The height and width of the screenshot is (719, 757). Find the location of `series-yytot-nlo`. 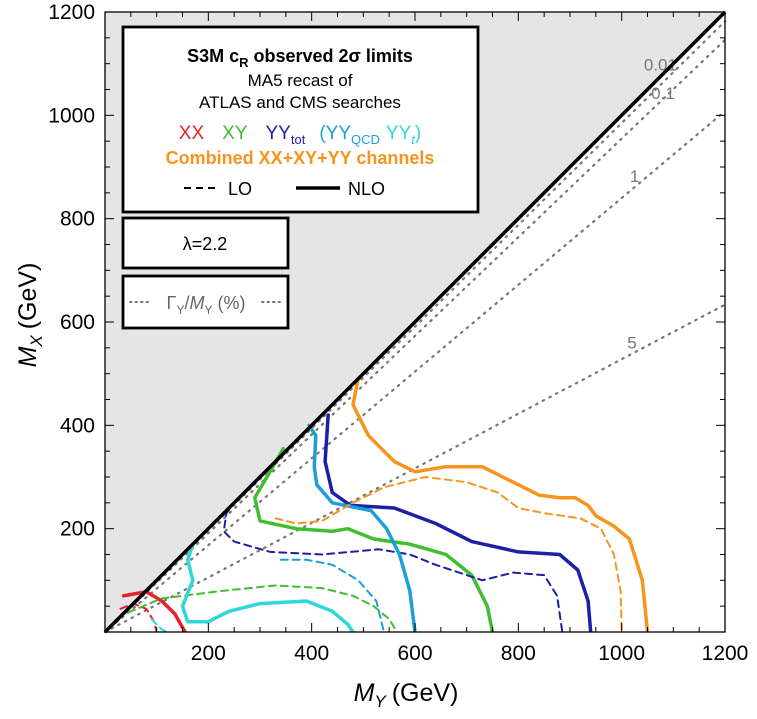

series-yytot-nlo is located at coordinates (458, 522).